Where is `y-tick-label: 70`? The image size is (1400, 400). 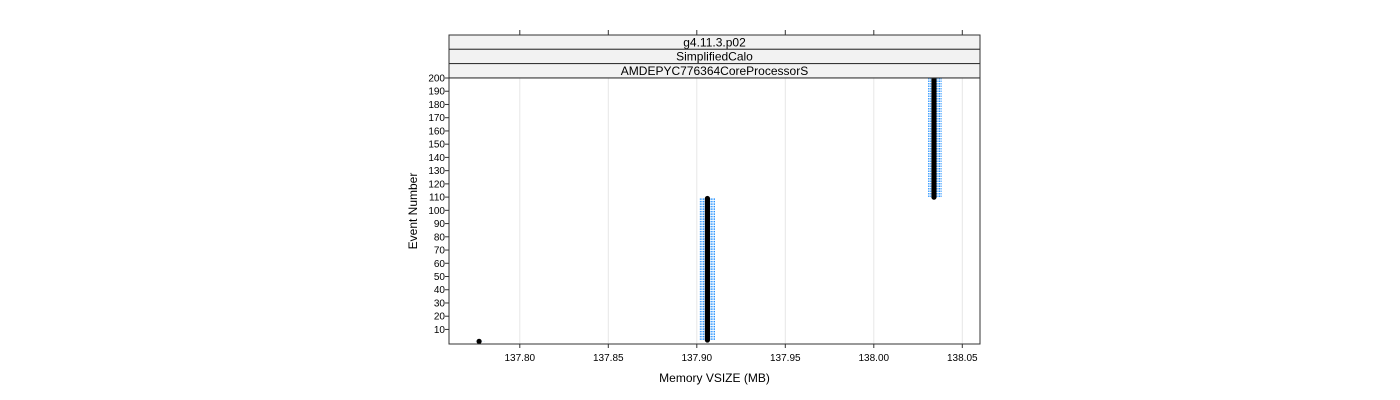 y-tick-label: 70 is located at coordinates (440, 251).